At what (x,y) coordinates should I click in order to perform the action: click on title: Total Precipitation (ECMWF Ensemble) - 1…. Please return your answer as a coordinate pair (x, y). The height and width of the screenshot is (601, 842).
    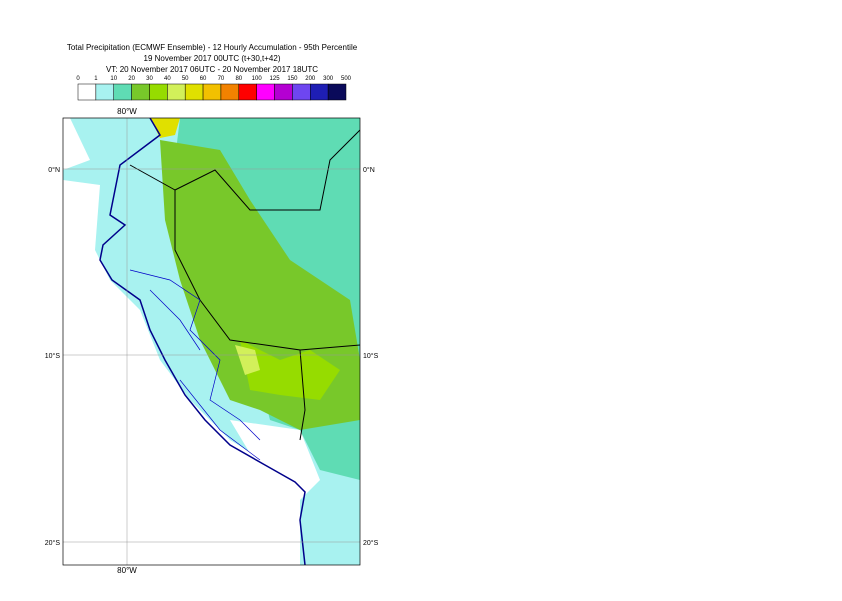
    Looking at the image, I should click on (212, 47).